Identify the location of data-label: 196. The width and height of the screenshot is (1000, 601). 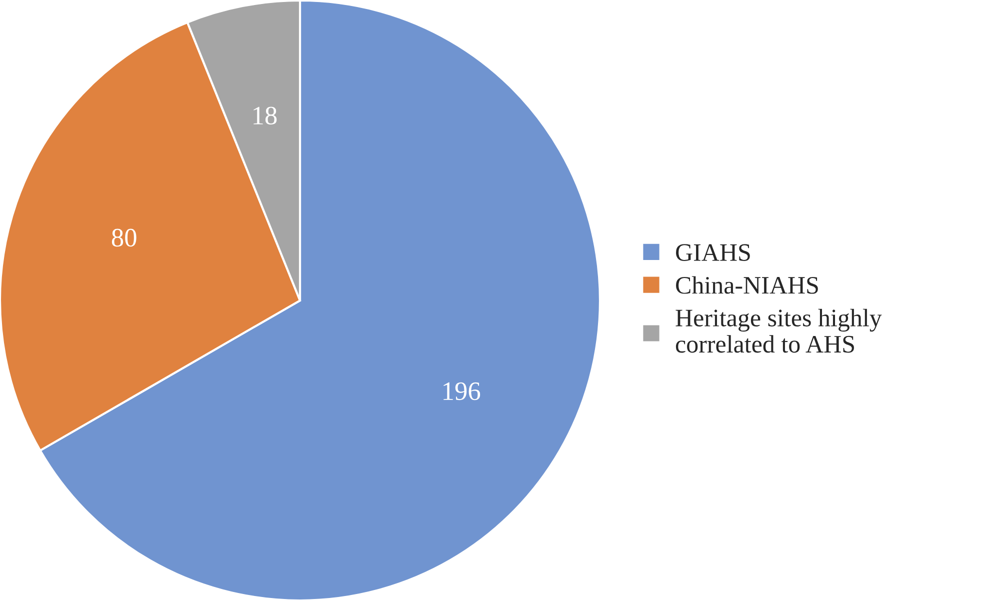
(462, 391).